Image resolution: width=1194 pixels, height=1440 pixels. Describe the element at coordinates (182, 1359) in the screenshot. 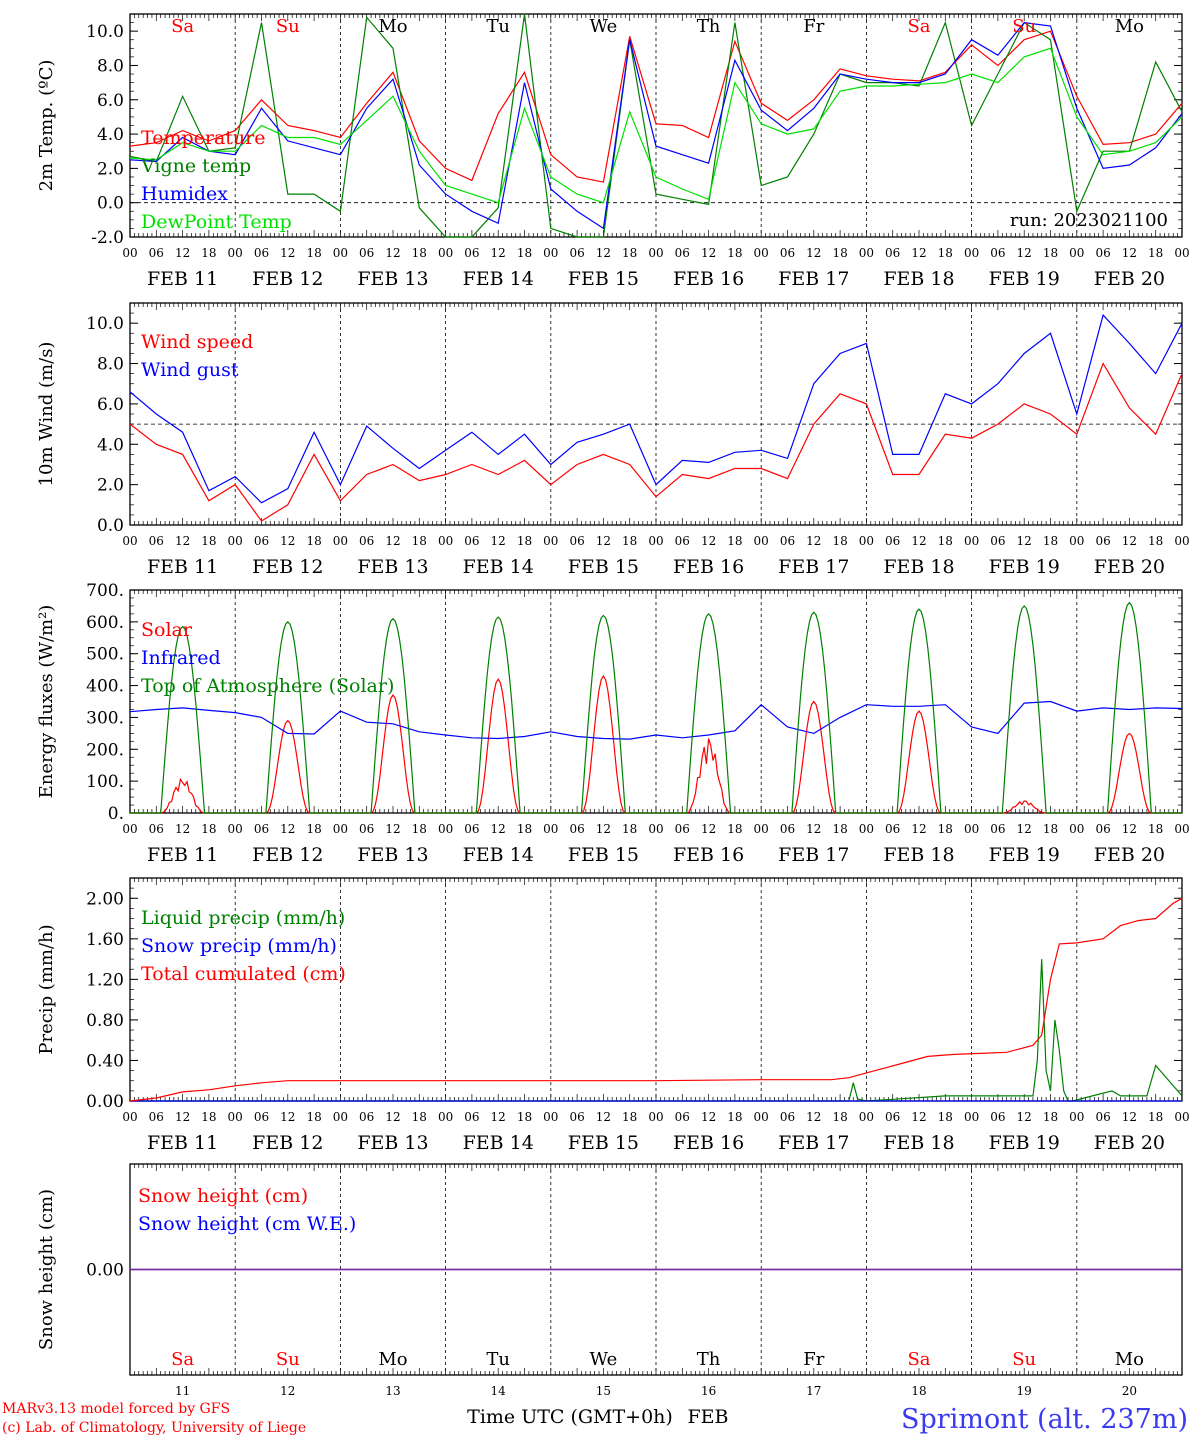

I see `day-name-bottom: Sa` at that location.